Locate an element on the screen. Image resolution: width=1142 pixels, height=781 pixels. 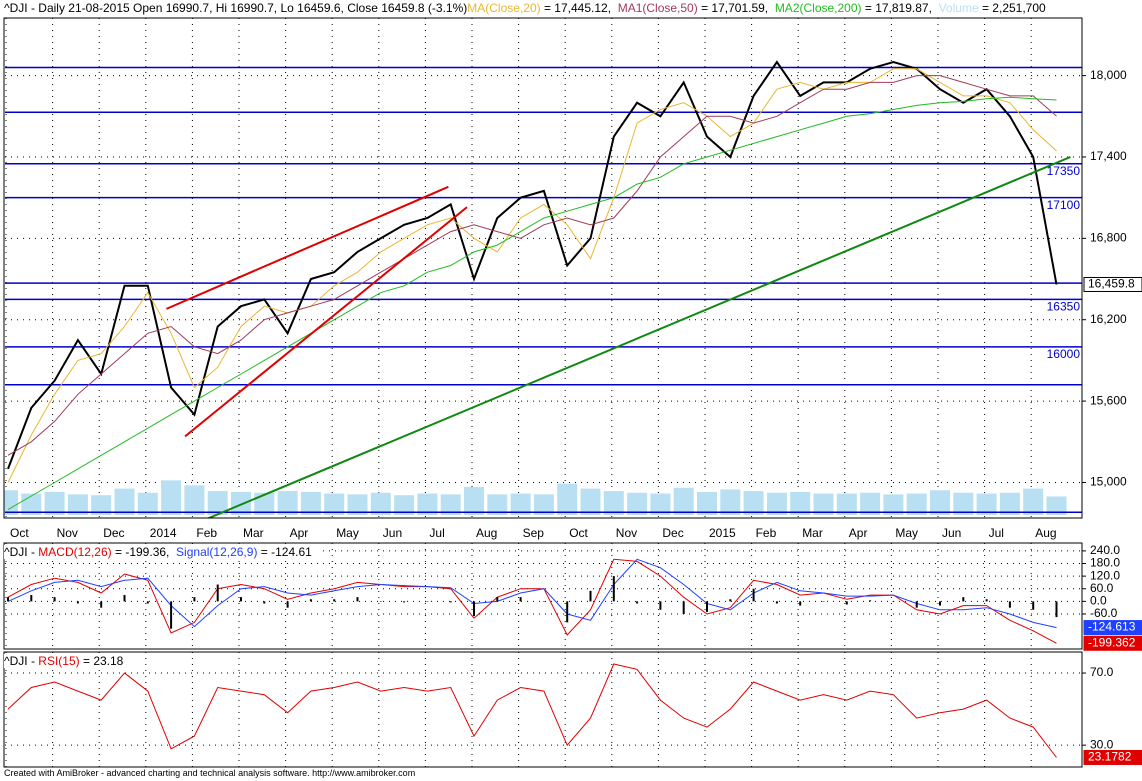
y-tick-label: 15,600 is located at coordinates (1108, 400).